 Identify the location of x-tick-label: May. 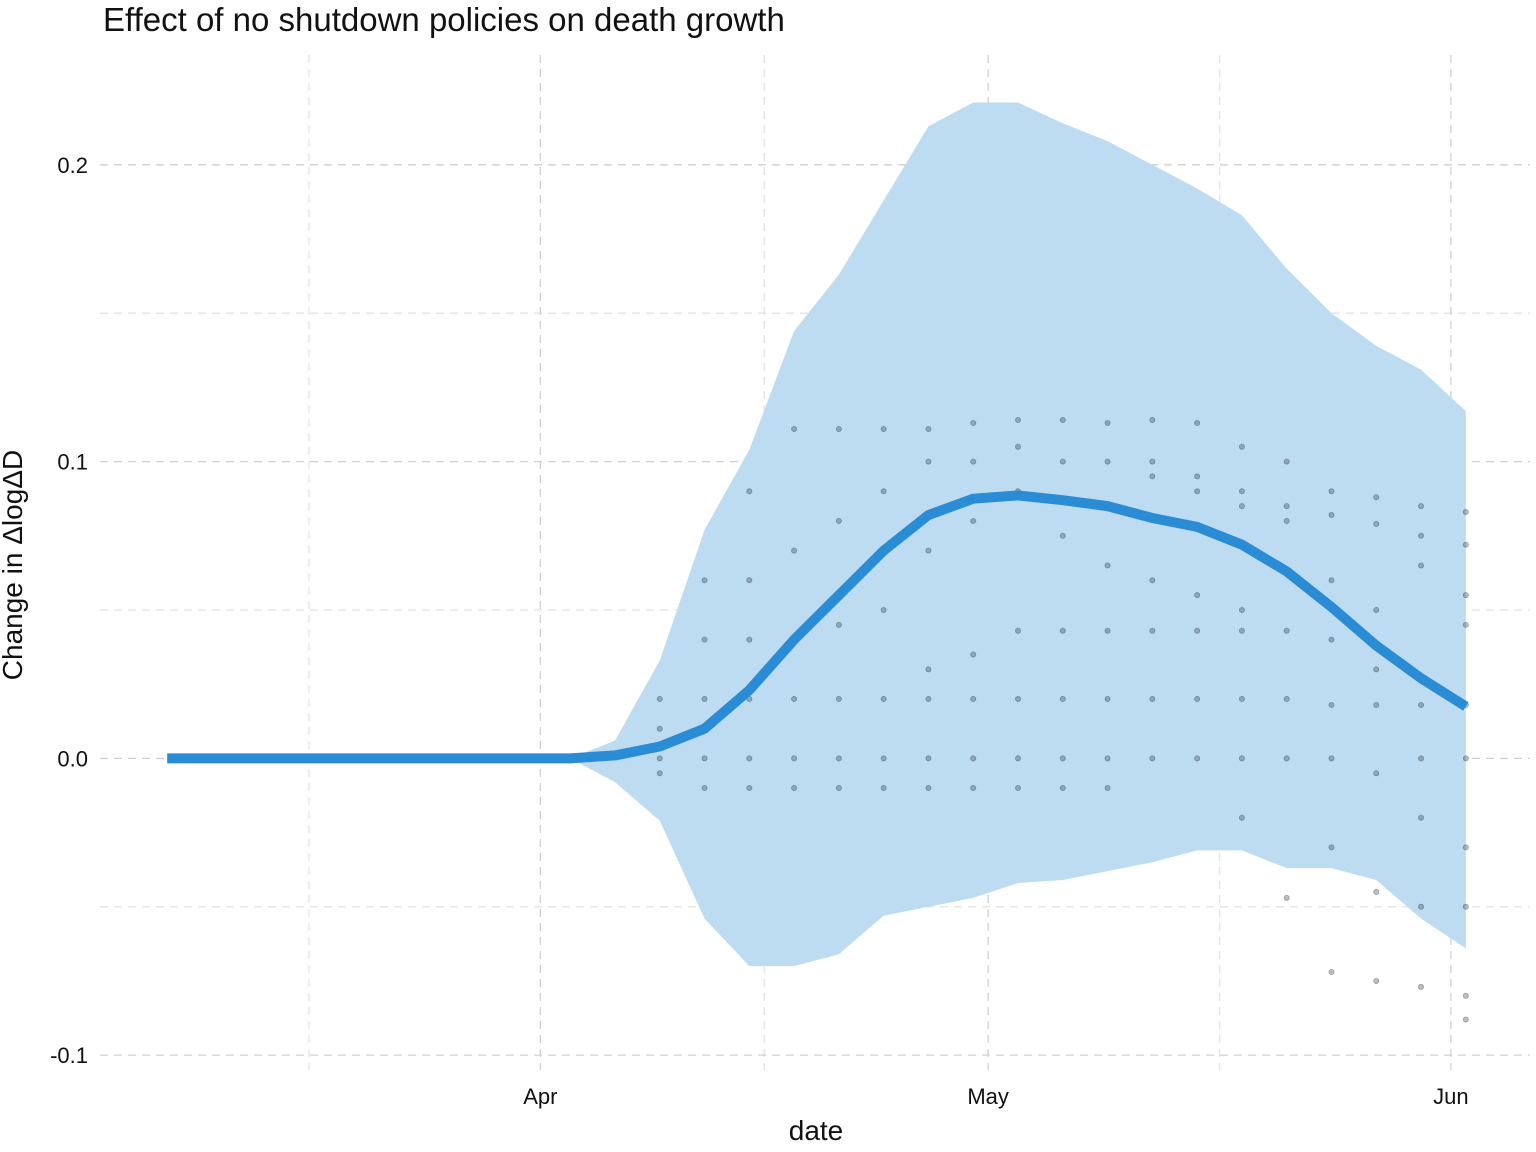
(988, 1096).